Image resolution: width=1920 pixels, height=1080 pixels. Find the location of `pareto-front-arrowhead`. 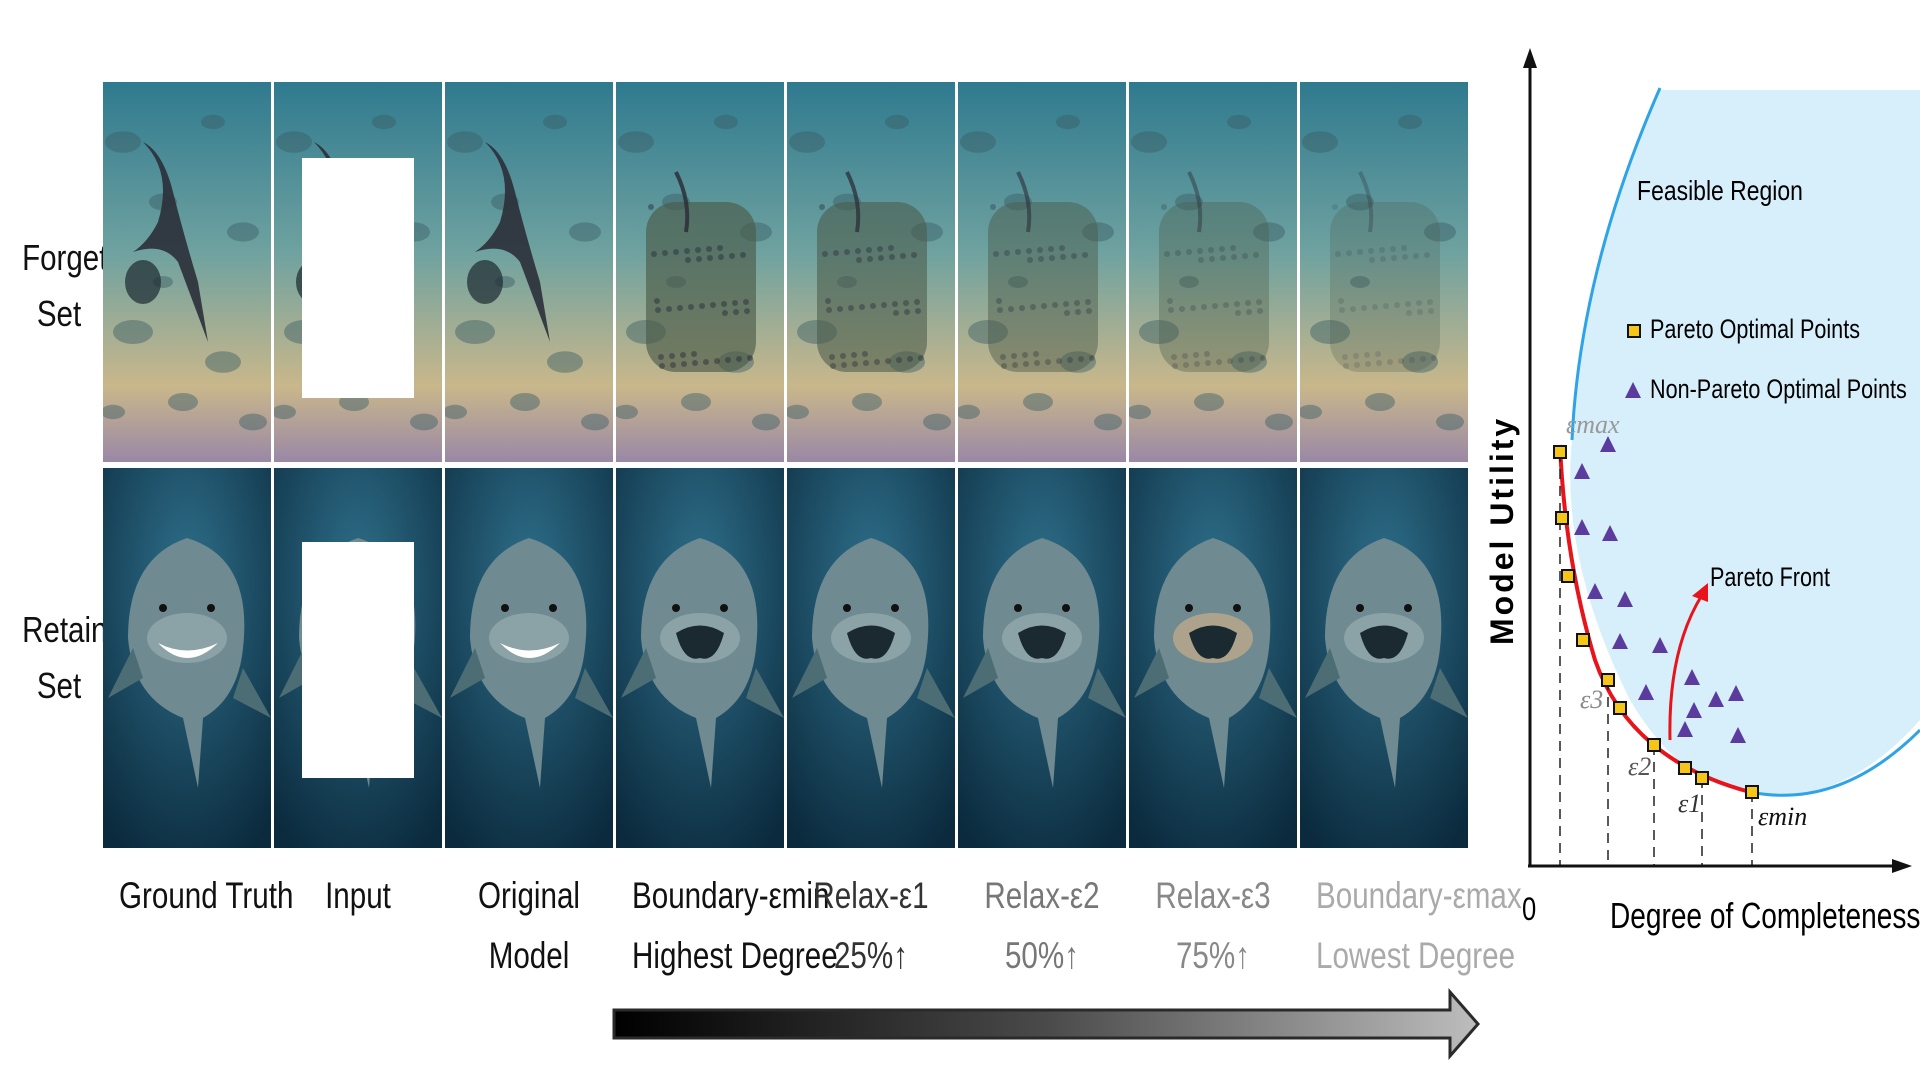

pareto-front-arrowhead is located at coordinates (1700, 592).